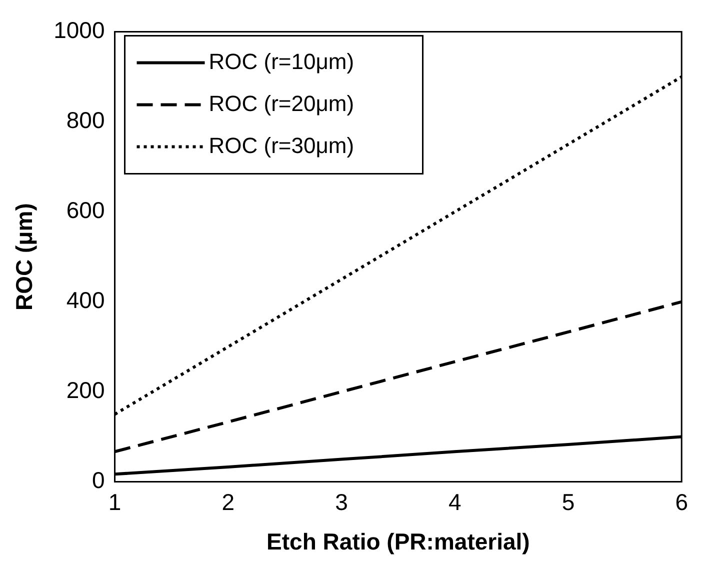 This screenshot has width=704, height=569. Describe the element at coordinates (455, 501) in the screenshot. I see `x-tick-label: 4` at that location.